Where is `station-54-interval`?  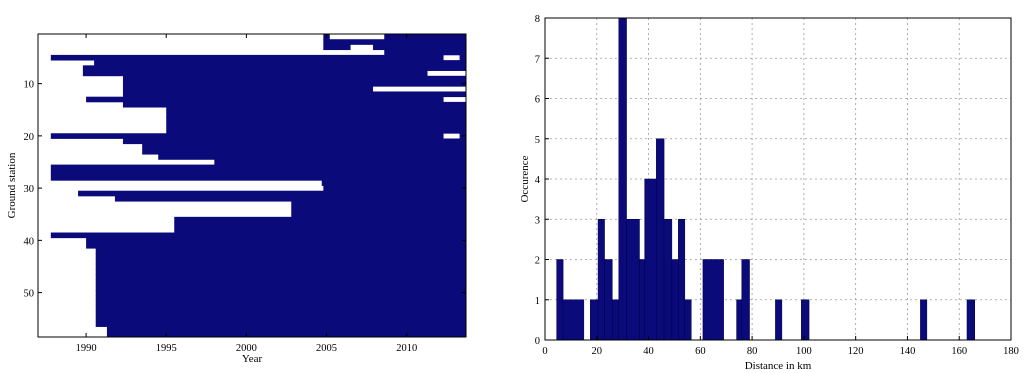 station-54-interval is located at coordinates (281, 313).